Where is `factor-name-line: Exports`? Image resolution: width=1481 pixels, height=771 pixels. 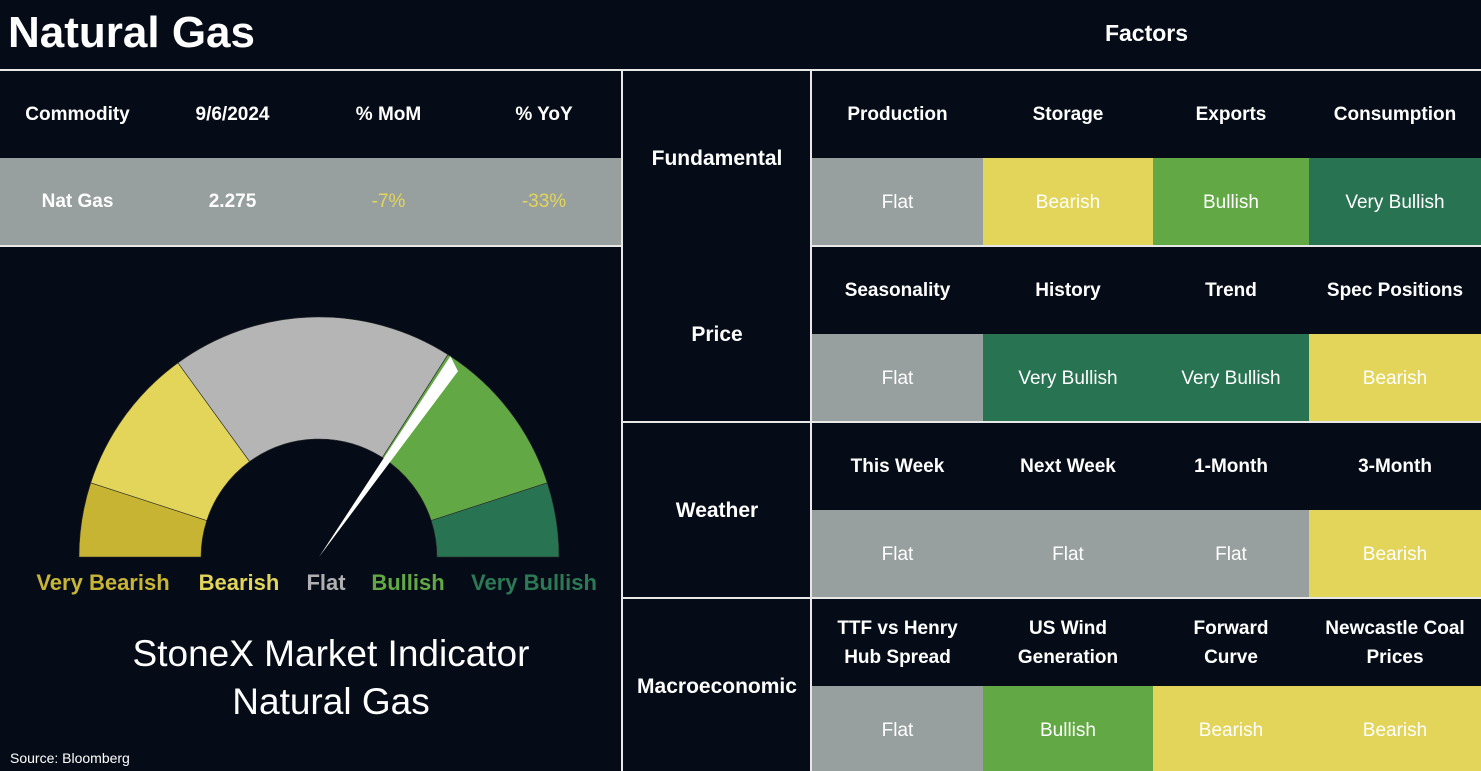
factor-name-line: Exports is located at coordinates (1231, 114).